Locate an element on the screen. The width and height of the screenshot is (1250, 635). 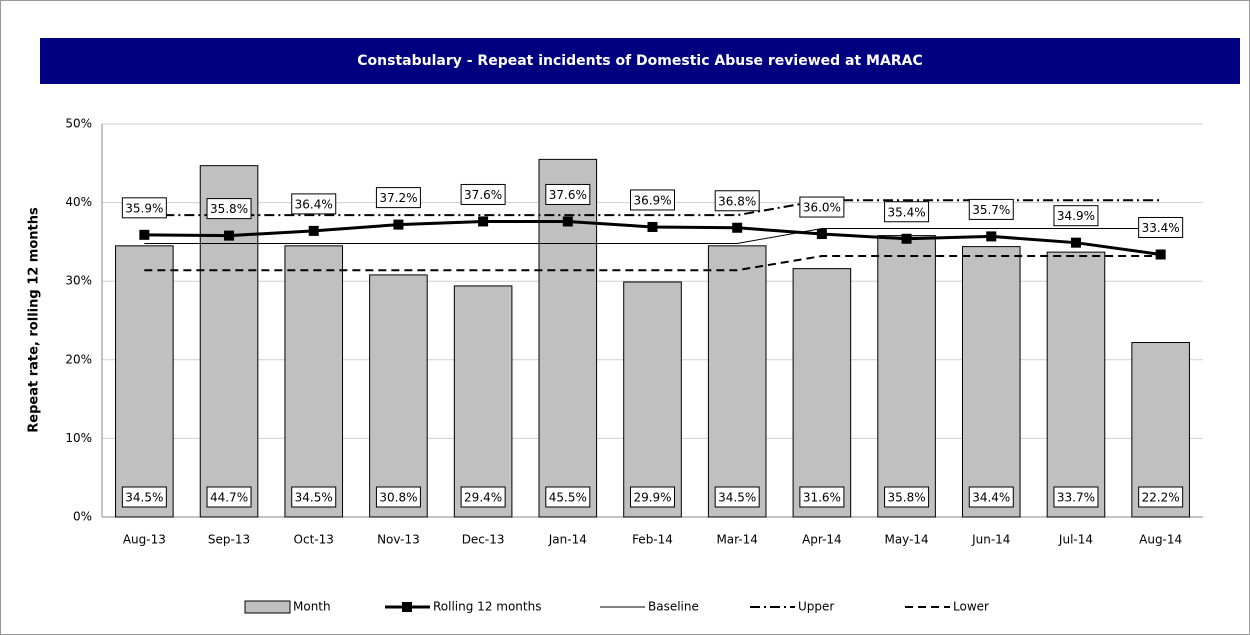
x-tick-label: Dec-13 is located at coordinates (483, 540).